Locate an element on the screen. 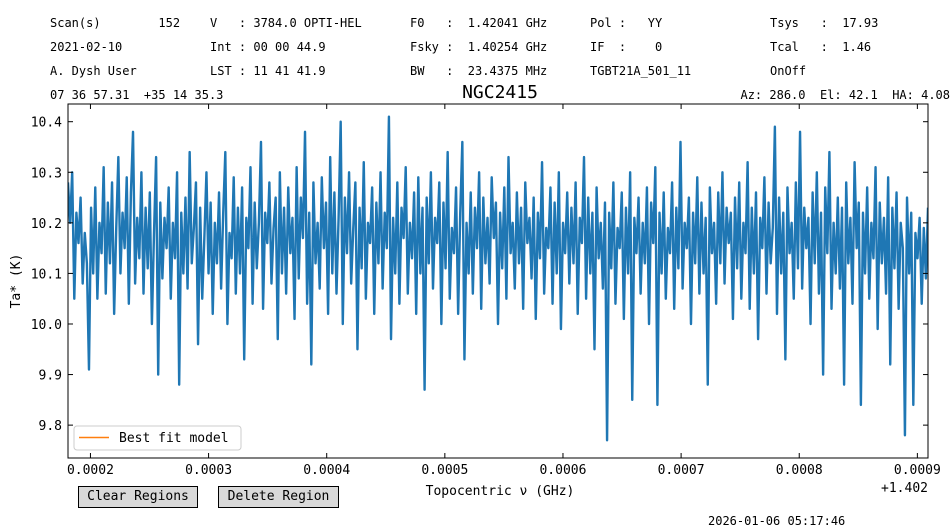 Image resolution: width=950 pixels, height=531 pixels. header-procedure: OnOff is located at coordinates (788, 71).